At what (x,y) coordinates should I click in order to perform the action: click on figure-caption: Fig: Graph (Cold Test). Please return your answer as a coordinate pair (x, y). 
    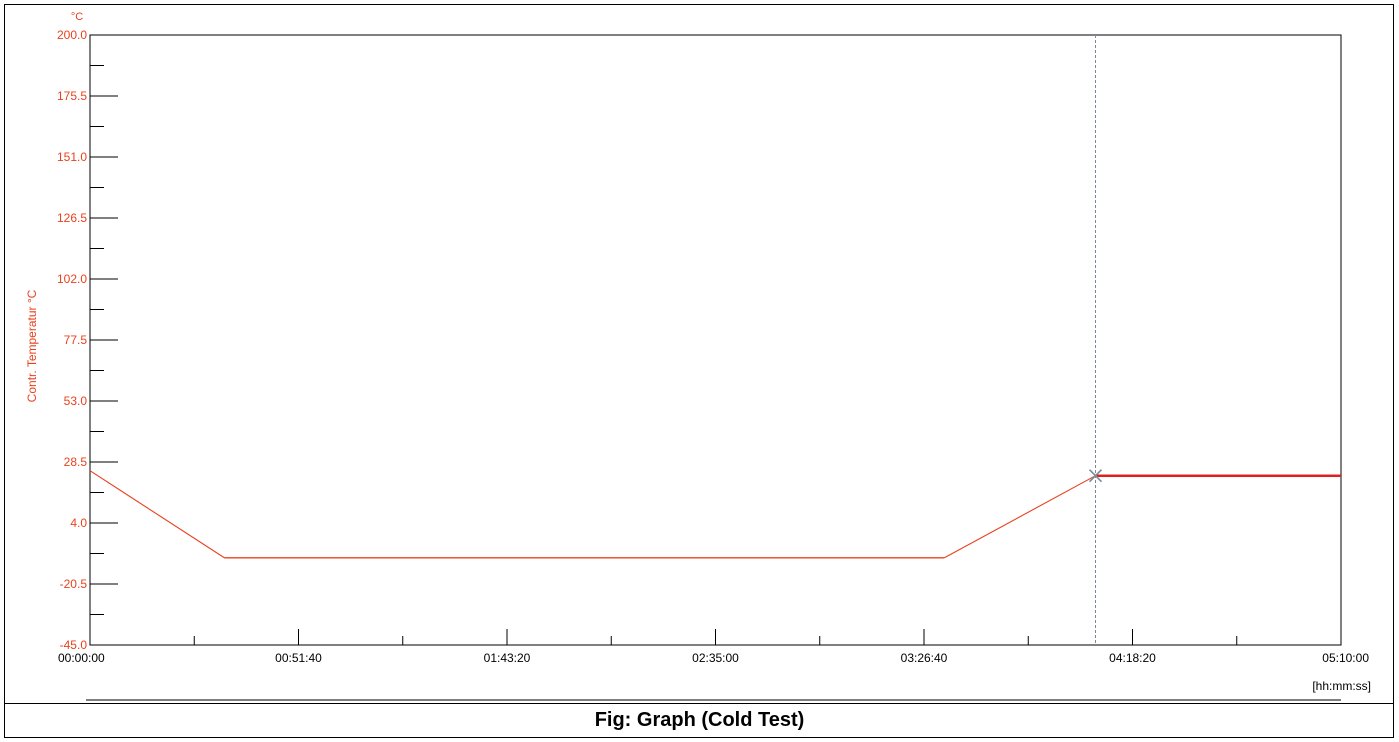
    Looking at the image, I should click on (699, 720).